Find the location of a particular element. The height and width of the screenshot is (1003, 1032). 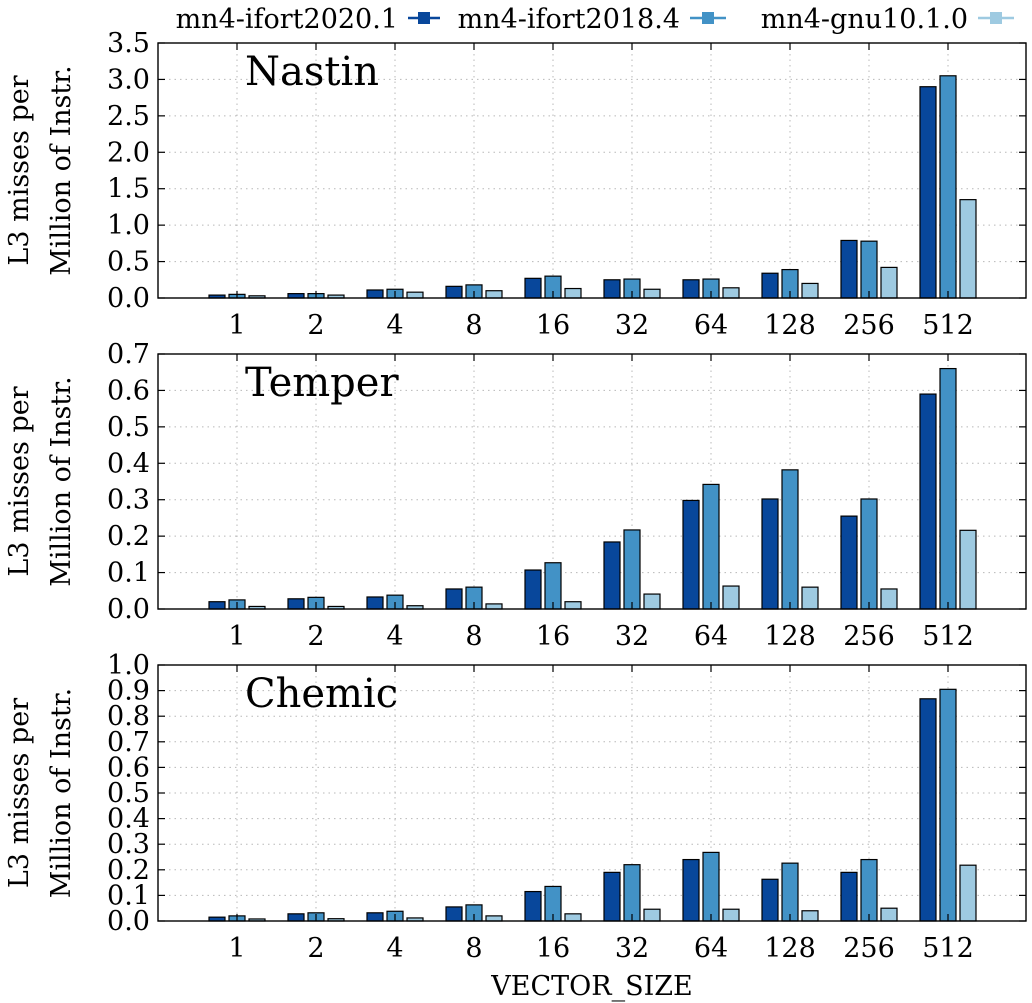

y-tick-label: 0.8 is located at coordinates (128, 716).